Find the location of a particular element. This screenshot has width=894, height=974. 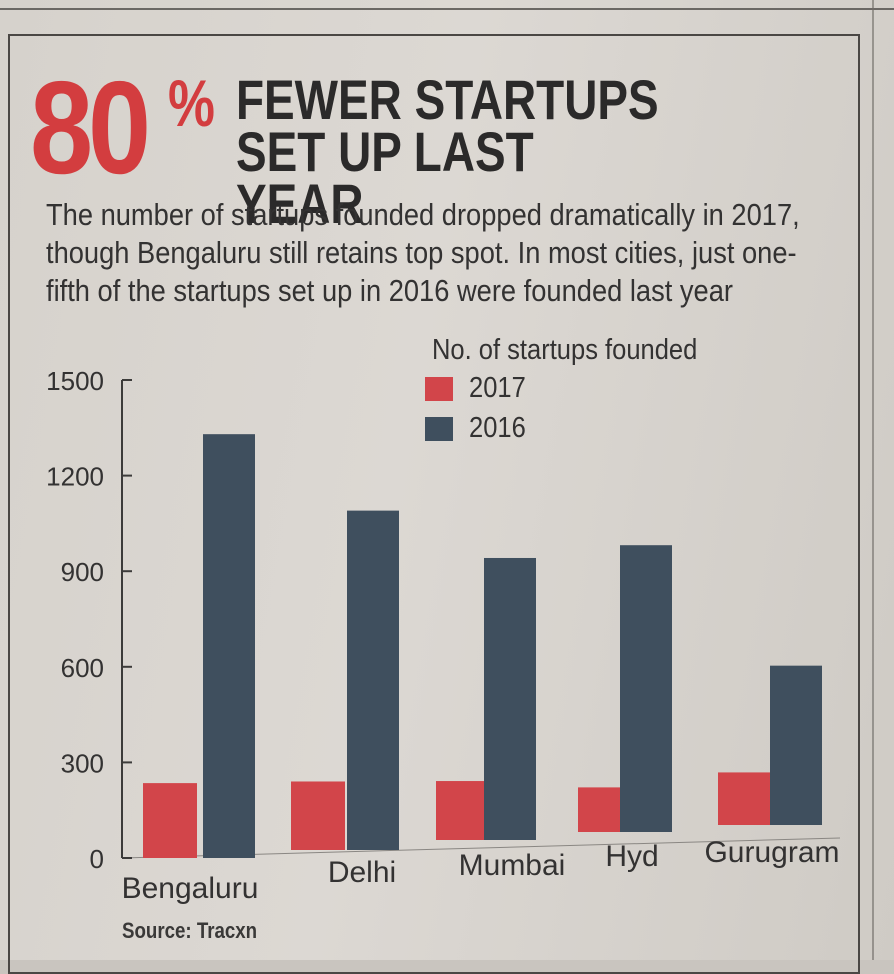

x-tick-label-gurugram: Gurugram is located at coordinates (771, 852).